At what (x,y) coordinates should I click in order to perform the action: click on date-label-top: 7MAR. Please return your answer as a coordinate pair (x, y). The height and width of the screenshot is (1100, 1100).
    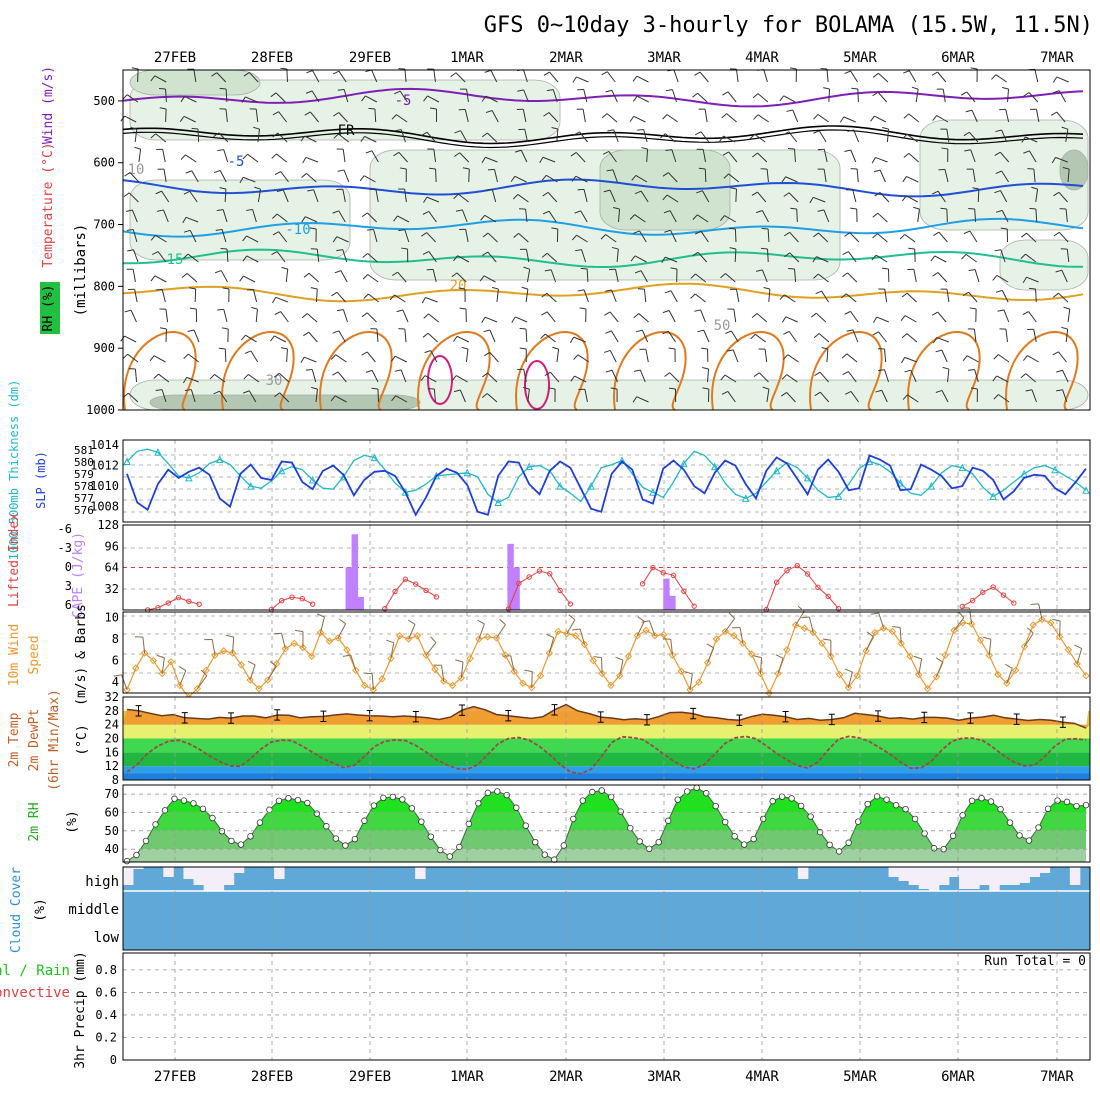
    Looking at the image, I should click on (1057, 58).